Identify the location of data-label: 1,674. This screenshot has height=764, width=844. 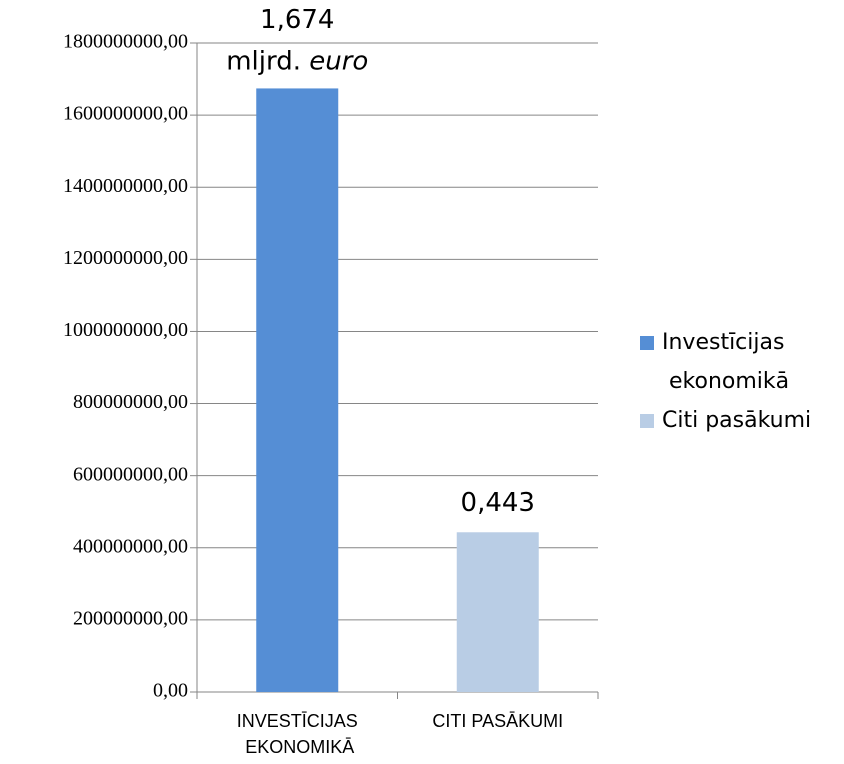
(297, 20).